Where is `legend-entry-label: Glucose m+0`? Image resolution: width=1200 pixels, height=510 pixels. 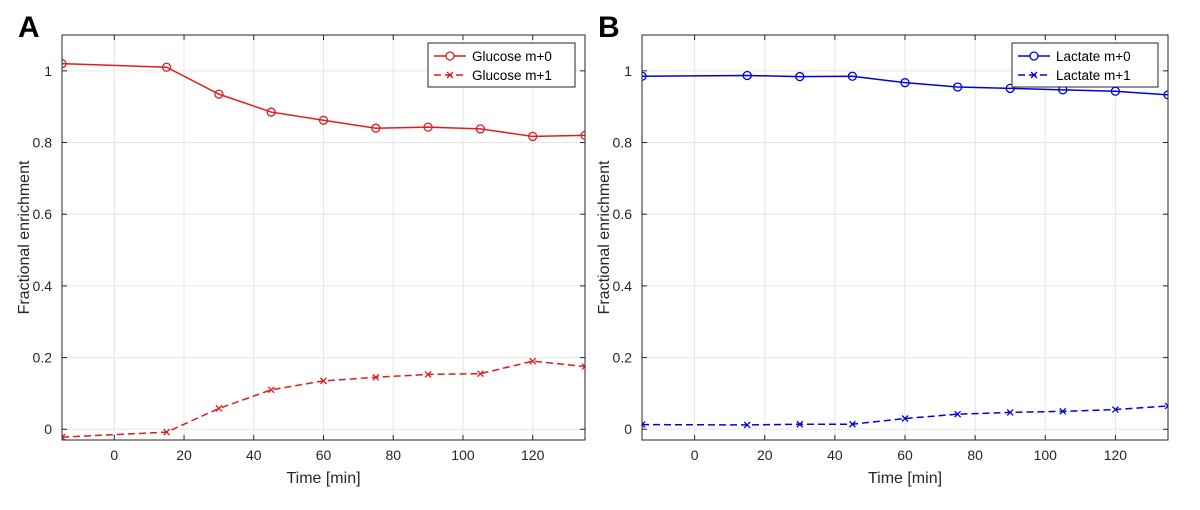
legend-entry-label: Glucose m+0 is located at coordinates (512, 56).